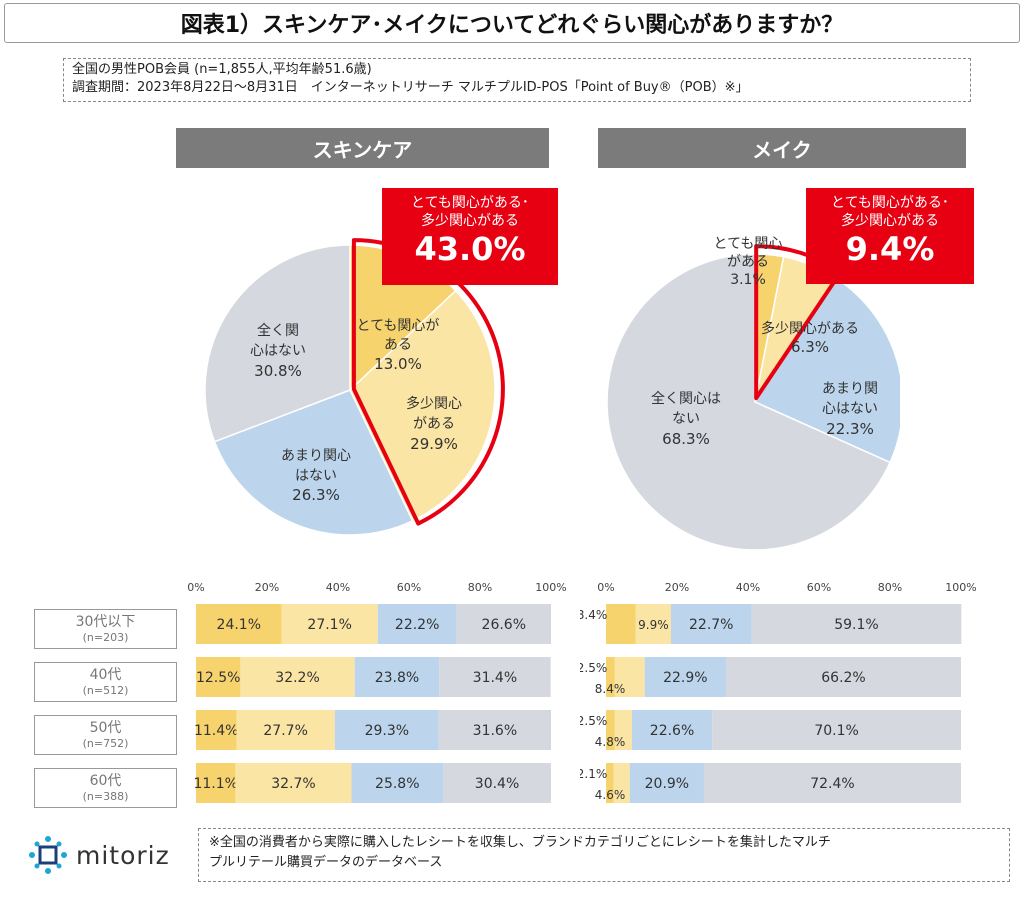 This screenshot has width=1024, height=902. I want to click on makeup-bars-label-0-none: 59.1%, so click(856, 625).